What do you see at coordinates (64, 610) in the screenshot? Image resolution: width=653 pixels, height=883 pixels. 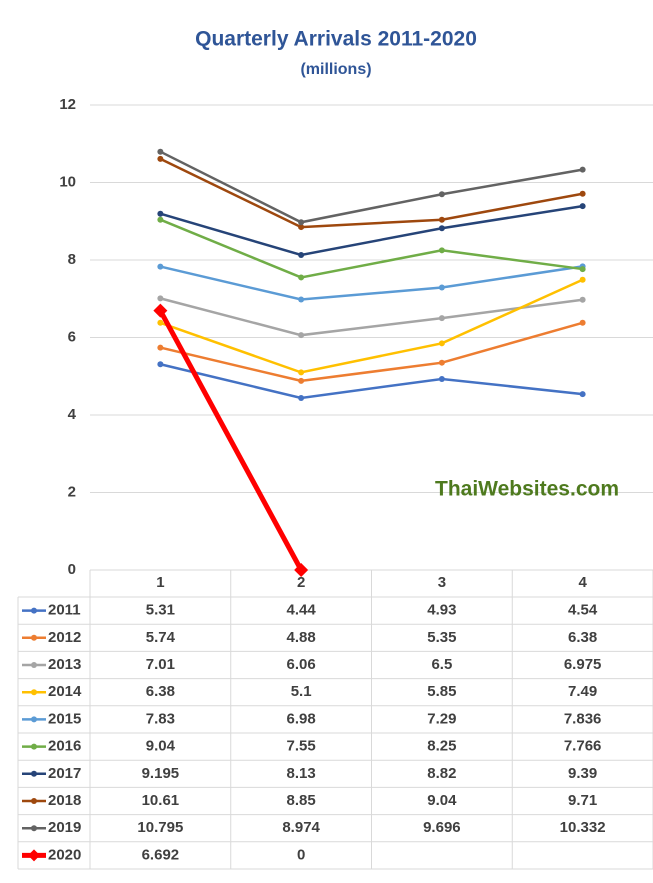 I see `legend-label: 2011` at bounding box center [64, 610].